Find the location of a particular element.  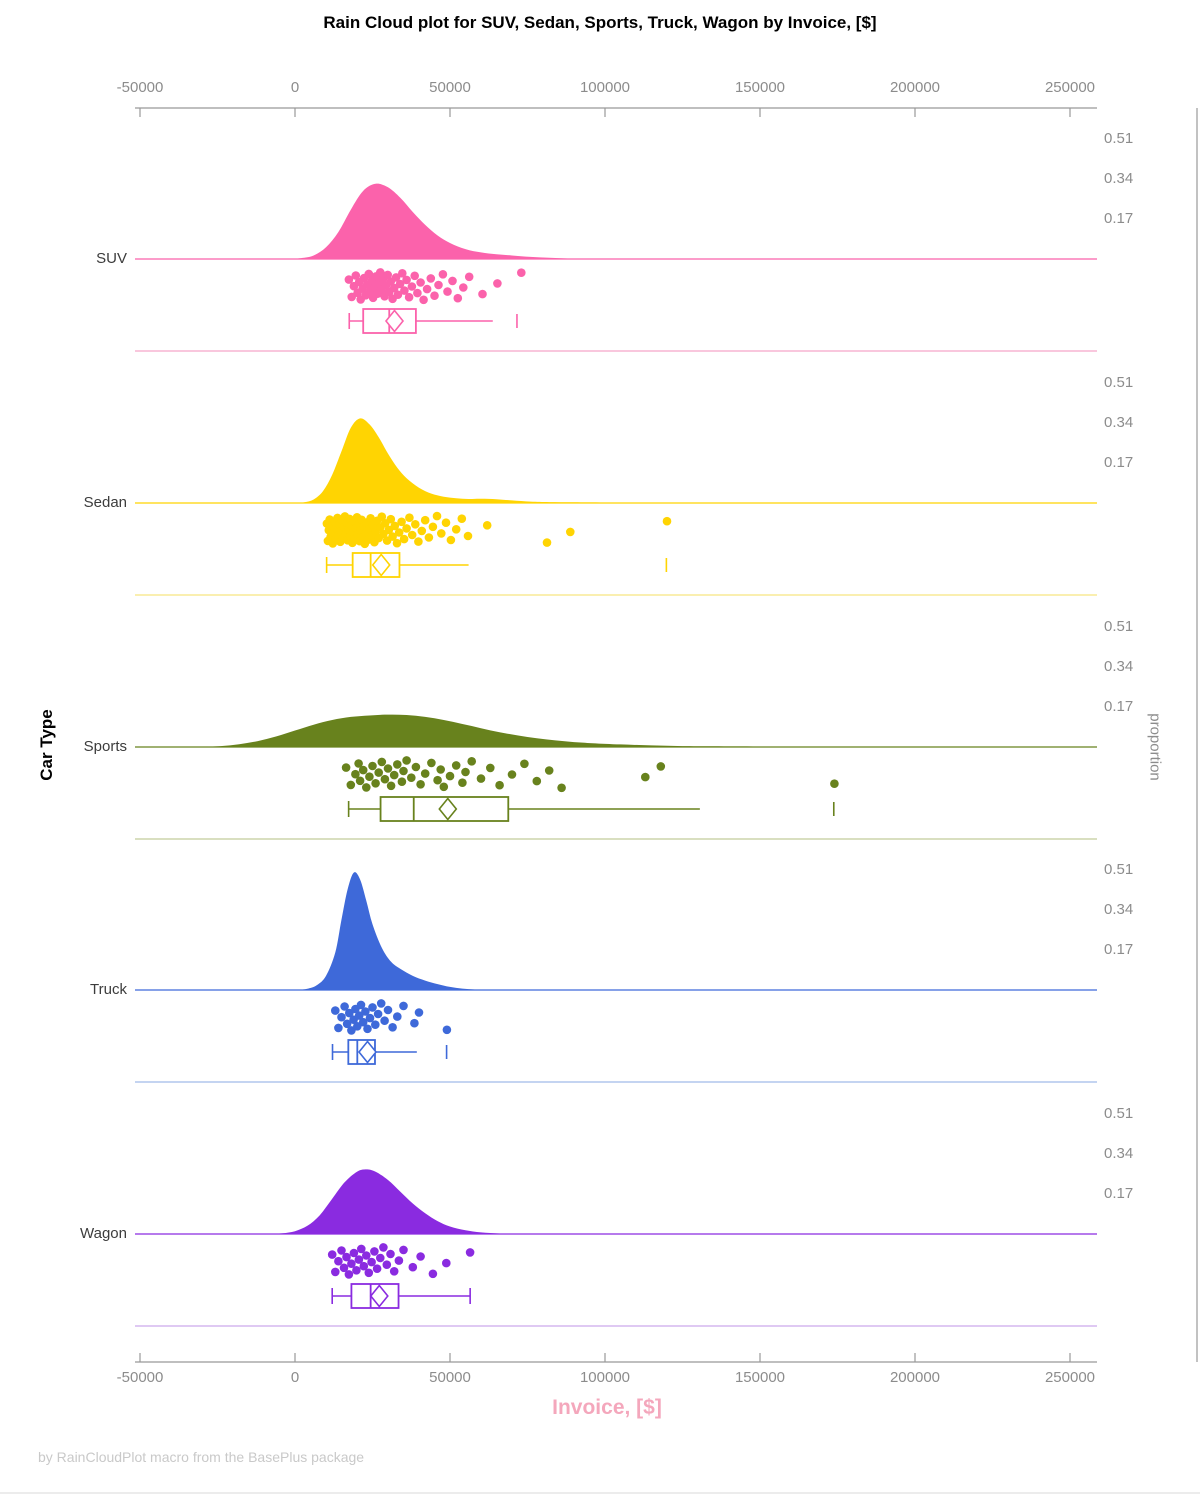

top-x-tick-label: 200000 is located at coordinates (915, 87).